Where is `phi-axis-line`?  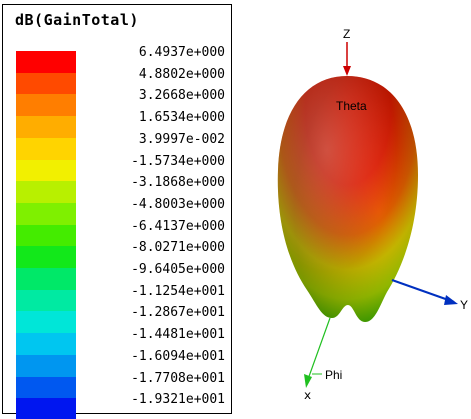 phi-axis-line is located at coordinates (318, 350).